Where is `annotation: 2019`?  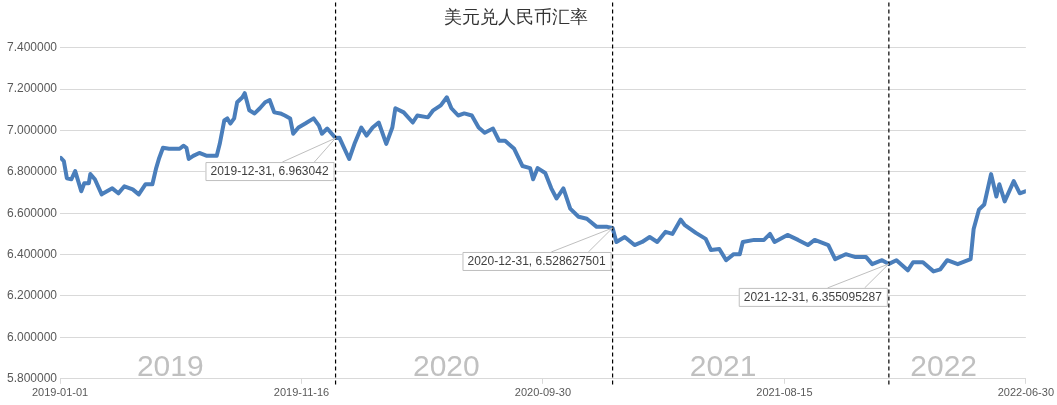
annotation: 2019 is located at coordinates (170, 366).